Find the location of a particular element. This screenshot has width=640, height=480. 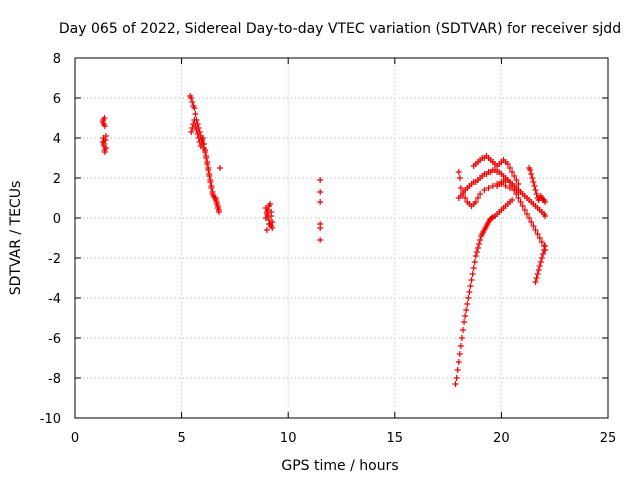

y-tick-label: 2 is located at coordinates (57, 179).